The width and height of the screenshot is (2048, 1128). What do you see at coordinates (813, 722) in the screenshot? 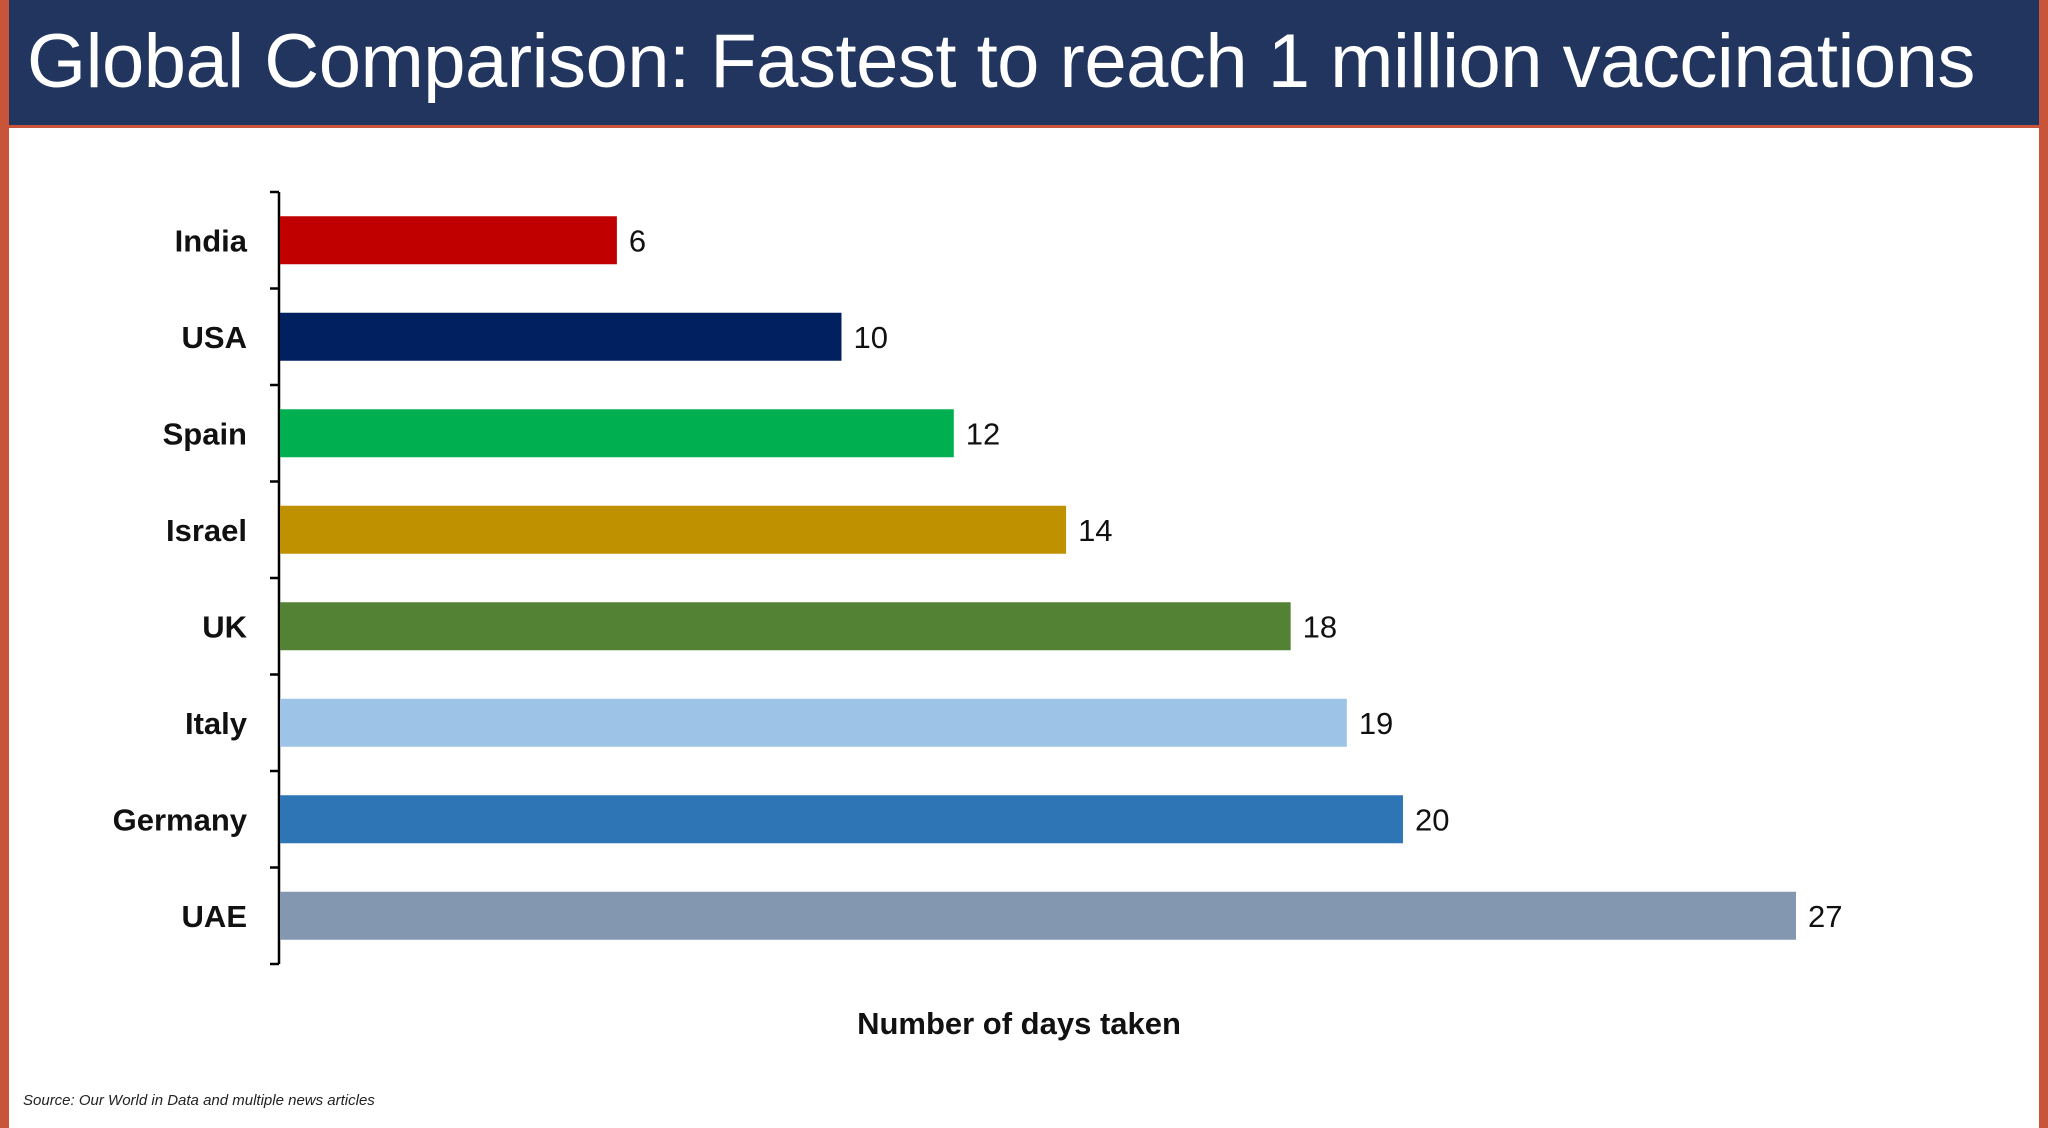
I see `bar-italy` at bounding box center [813, 722].